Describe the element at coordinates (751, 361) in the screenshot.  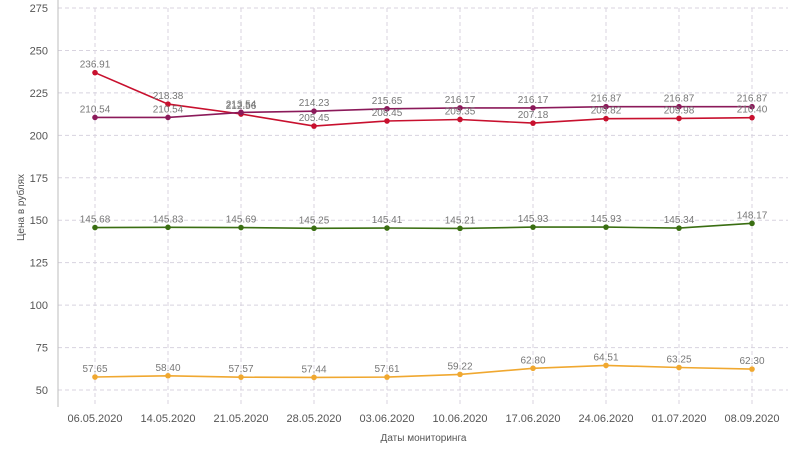
I see `data-label: 62.30` at that location.